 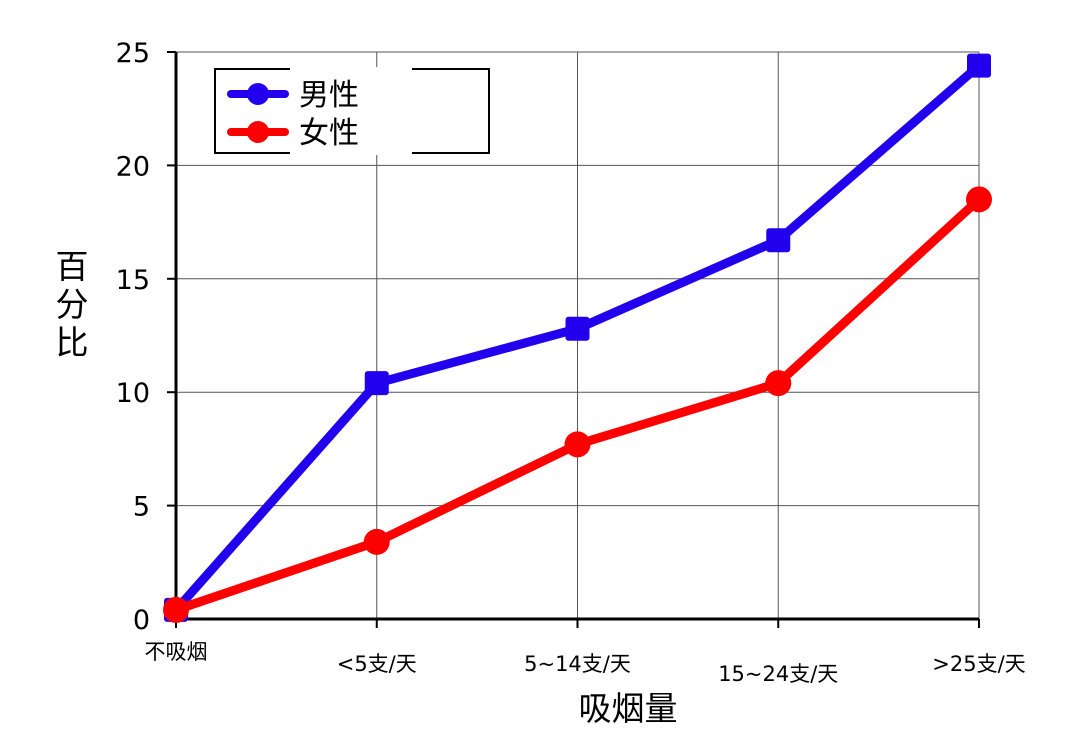 What do you see at coordinates (377, 664) in the screenshot?
I see `x-tick-label: <5支/天` at bounding box center [377, 664].